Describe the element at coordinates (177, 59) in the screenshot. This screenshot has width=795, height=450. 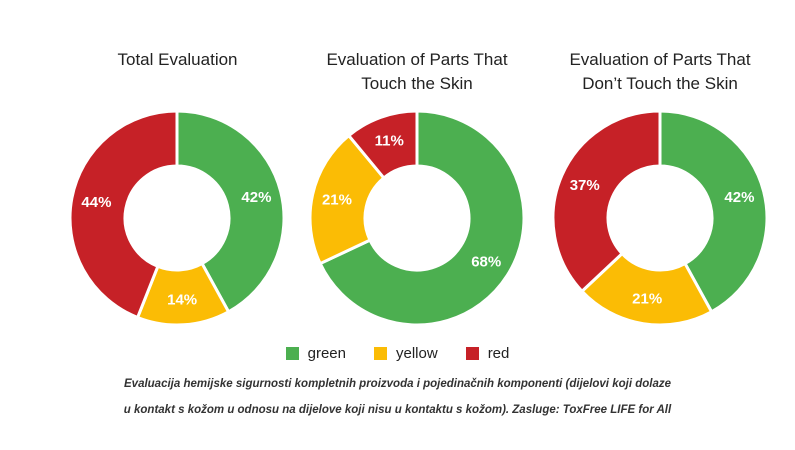
I see `chart-title: Total Evaluation` at that location.